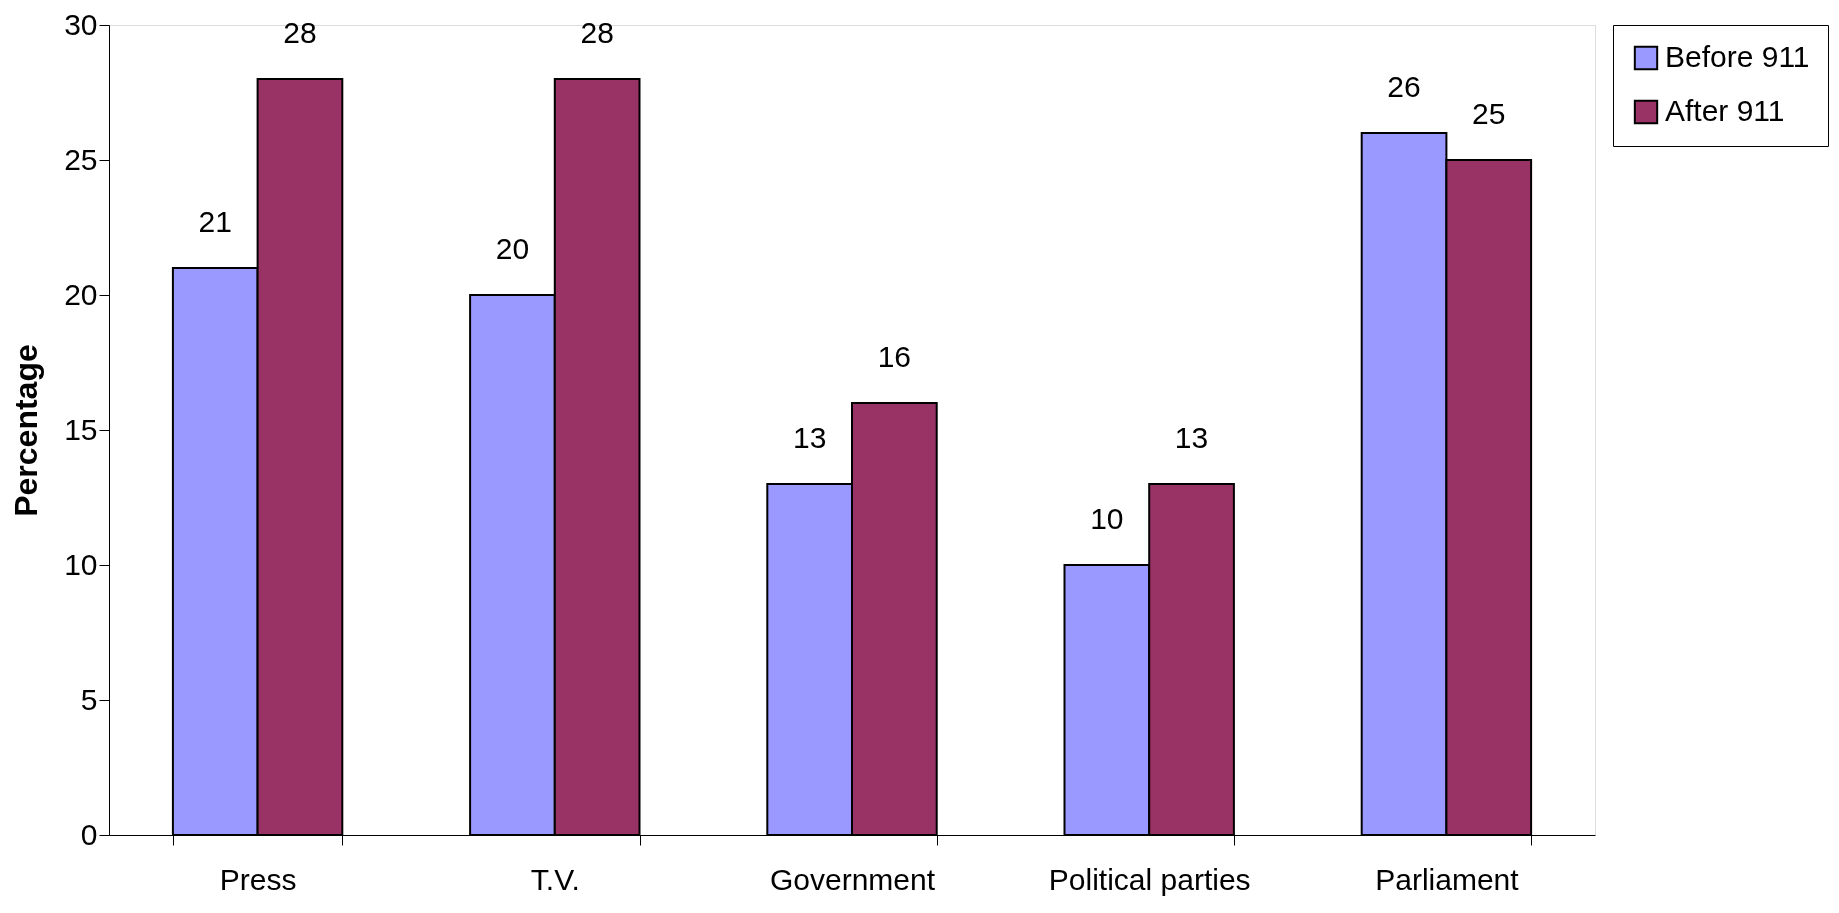 The height and width of the screenshot is (913, 1839). I want to click on data-label: 21, so click(215, 221).